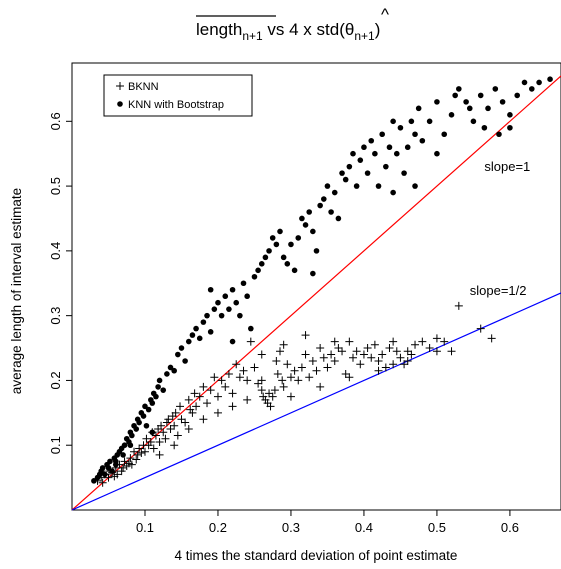  I want to click on x-tick-label: 0.5, so click(437, 527).